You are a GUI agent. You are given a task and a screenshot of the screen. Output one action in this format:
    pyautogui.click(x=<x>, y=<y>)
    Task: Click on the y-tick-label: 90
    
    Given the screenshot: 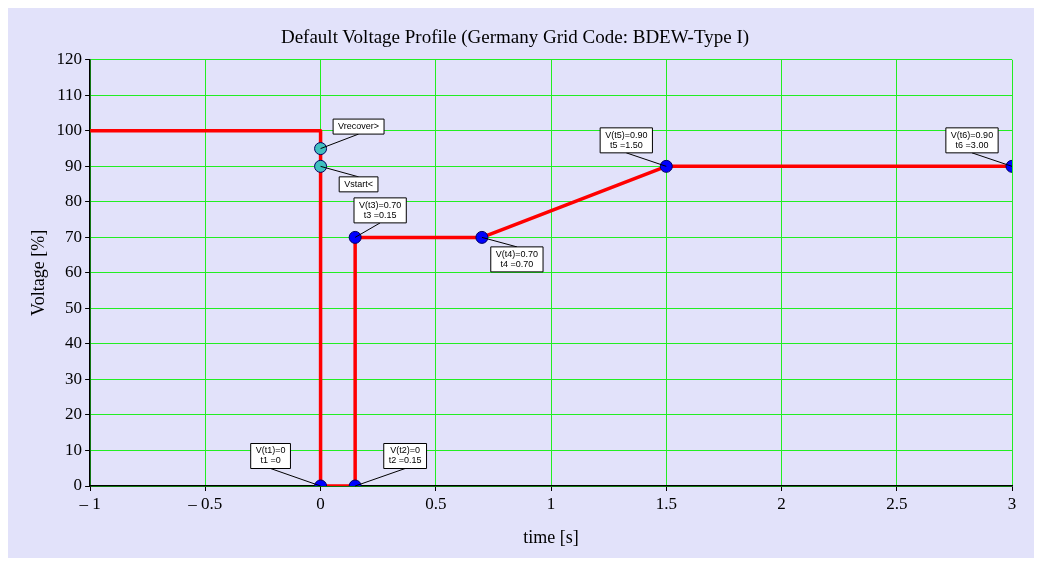 What is the action you would take?
    pyautogui.click(x=74, y=165)
    